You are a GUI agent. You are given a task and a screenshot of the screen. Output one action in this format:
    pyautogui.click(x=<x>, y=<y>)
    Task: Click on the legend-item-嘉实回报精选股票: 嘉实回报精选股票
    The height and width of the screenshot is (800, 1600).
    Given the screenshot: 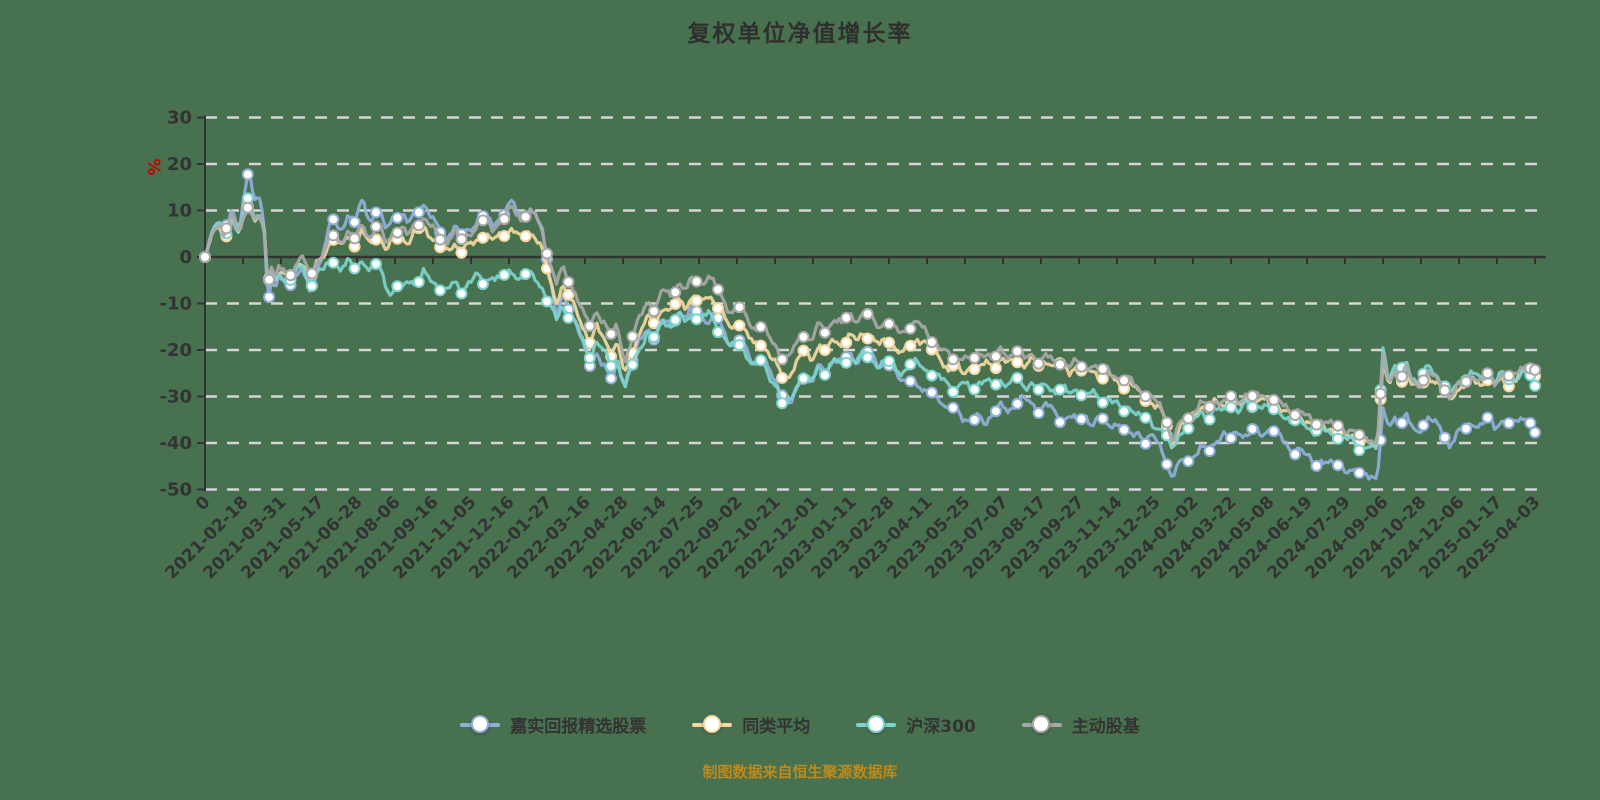 What is the action you would take?
    pyautogui.click(x=553, y=724)
    